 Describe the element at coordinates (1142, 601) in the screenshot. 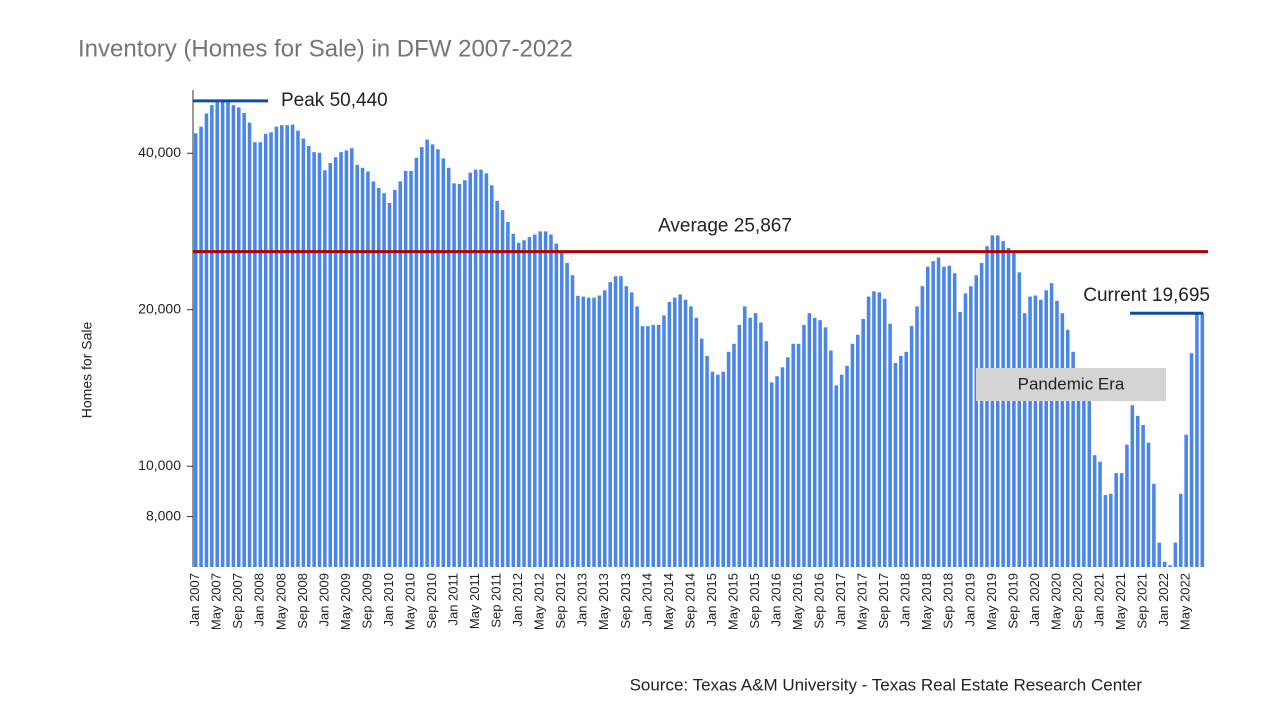

I see `x-tick-label: Sep 2021` at that location.